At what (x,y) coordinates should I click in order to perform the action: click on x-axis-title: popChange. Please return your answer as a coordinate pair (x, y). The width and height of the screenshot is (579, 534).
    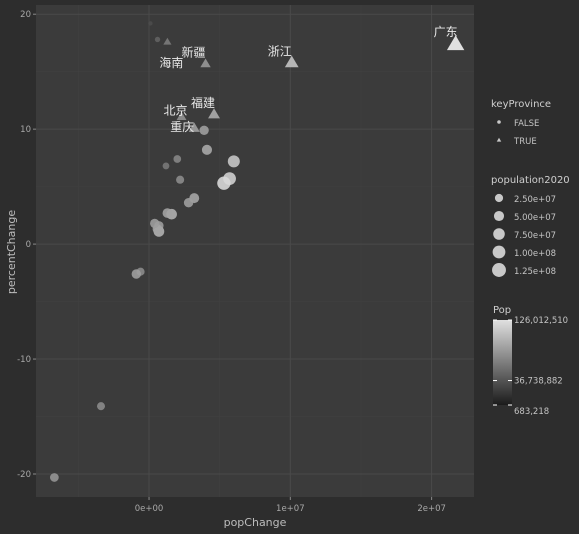
    Looking at the image, I should click on (255, 522).